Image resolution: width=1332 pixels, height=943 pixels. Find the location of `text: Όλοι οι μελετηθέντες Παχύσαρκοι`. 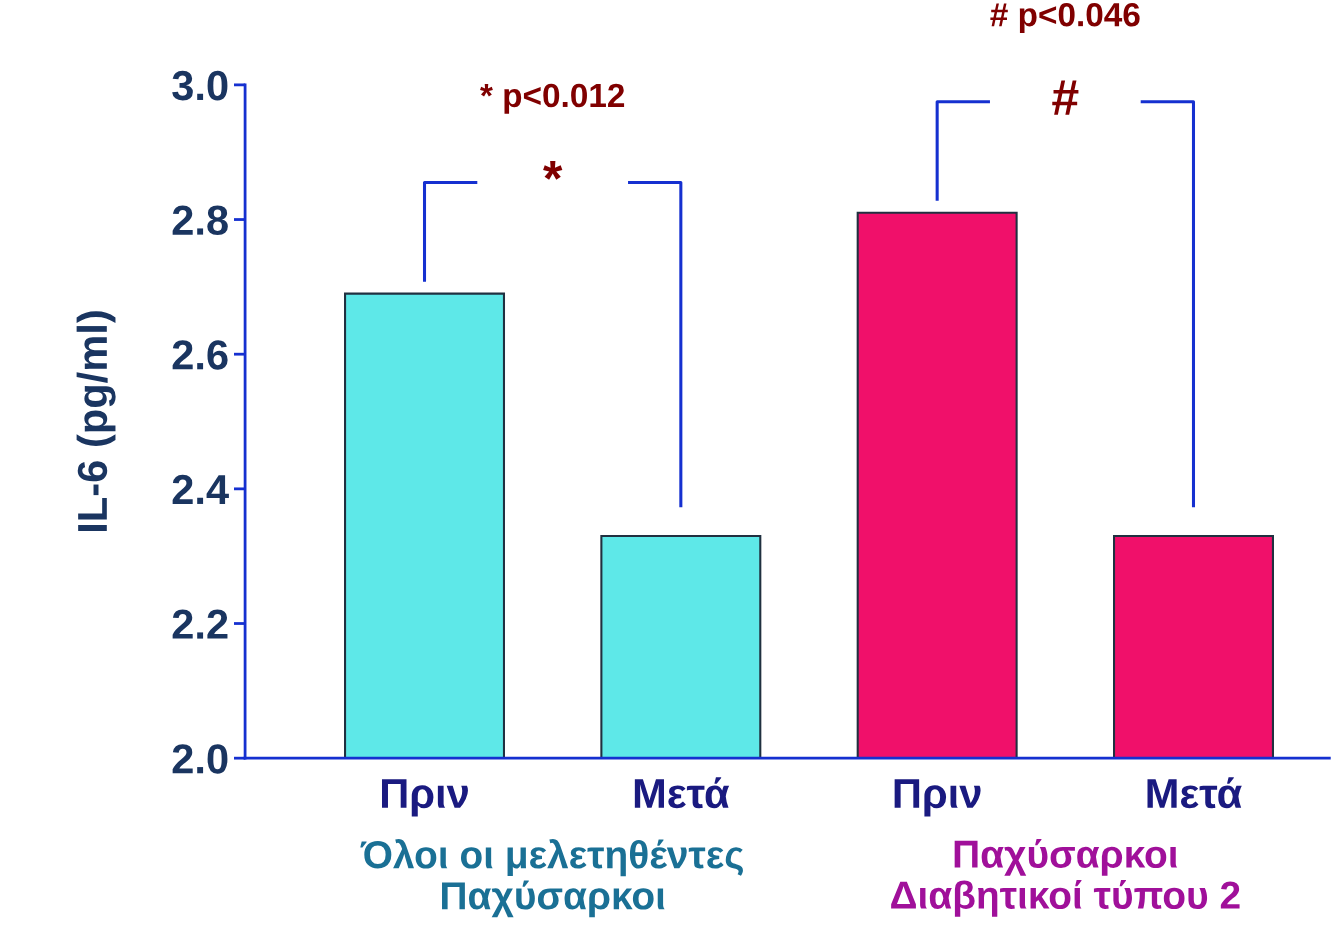

text: Όλοι οι μελετηθέντες Παχύσαρκοι is located at coordinates (551, 878).